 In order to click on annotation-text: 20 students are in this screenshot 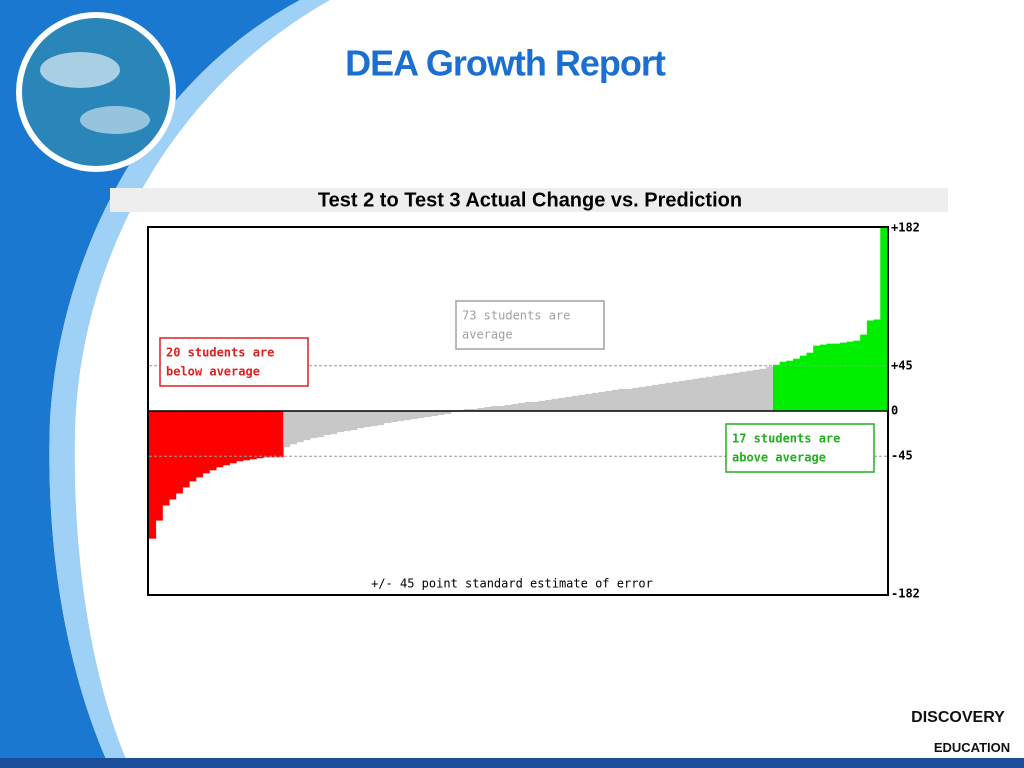, I will do `click(220, 353)`.